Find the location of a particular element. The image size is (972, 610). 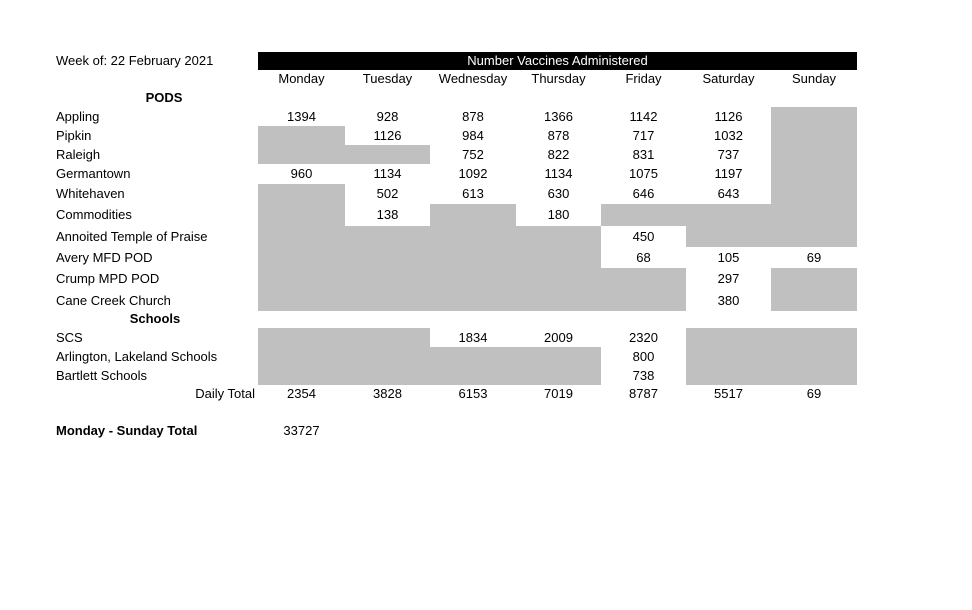

cell-value: 831 is located at coordinates (643, 154).